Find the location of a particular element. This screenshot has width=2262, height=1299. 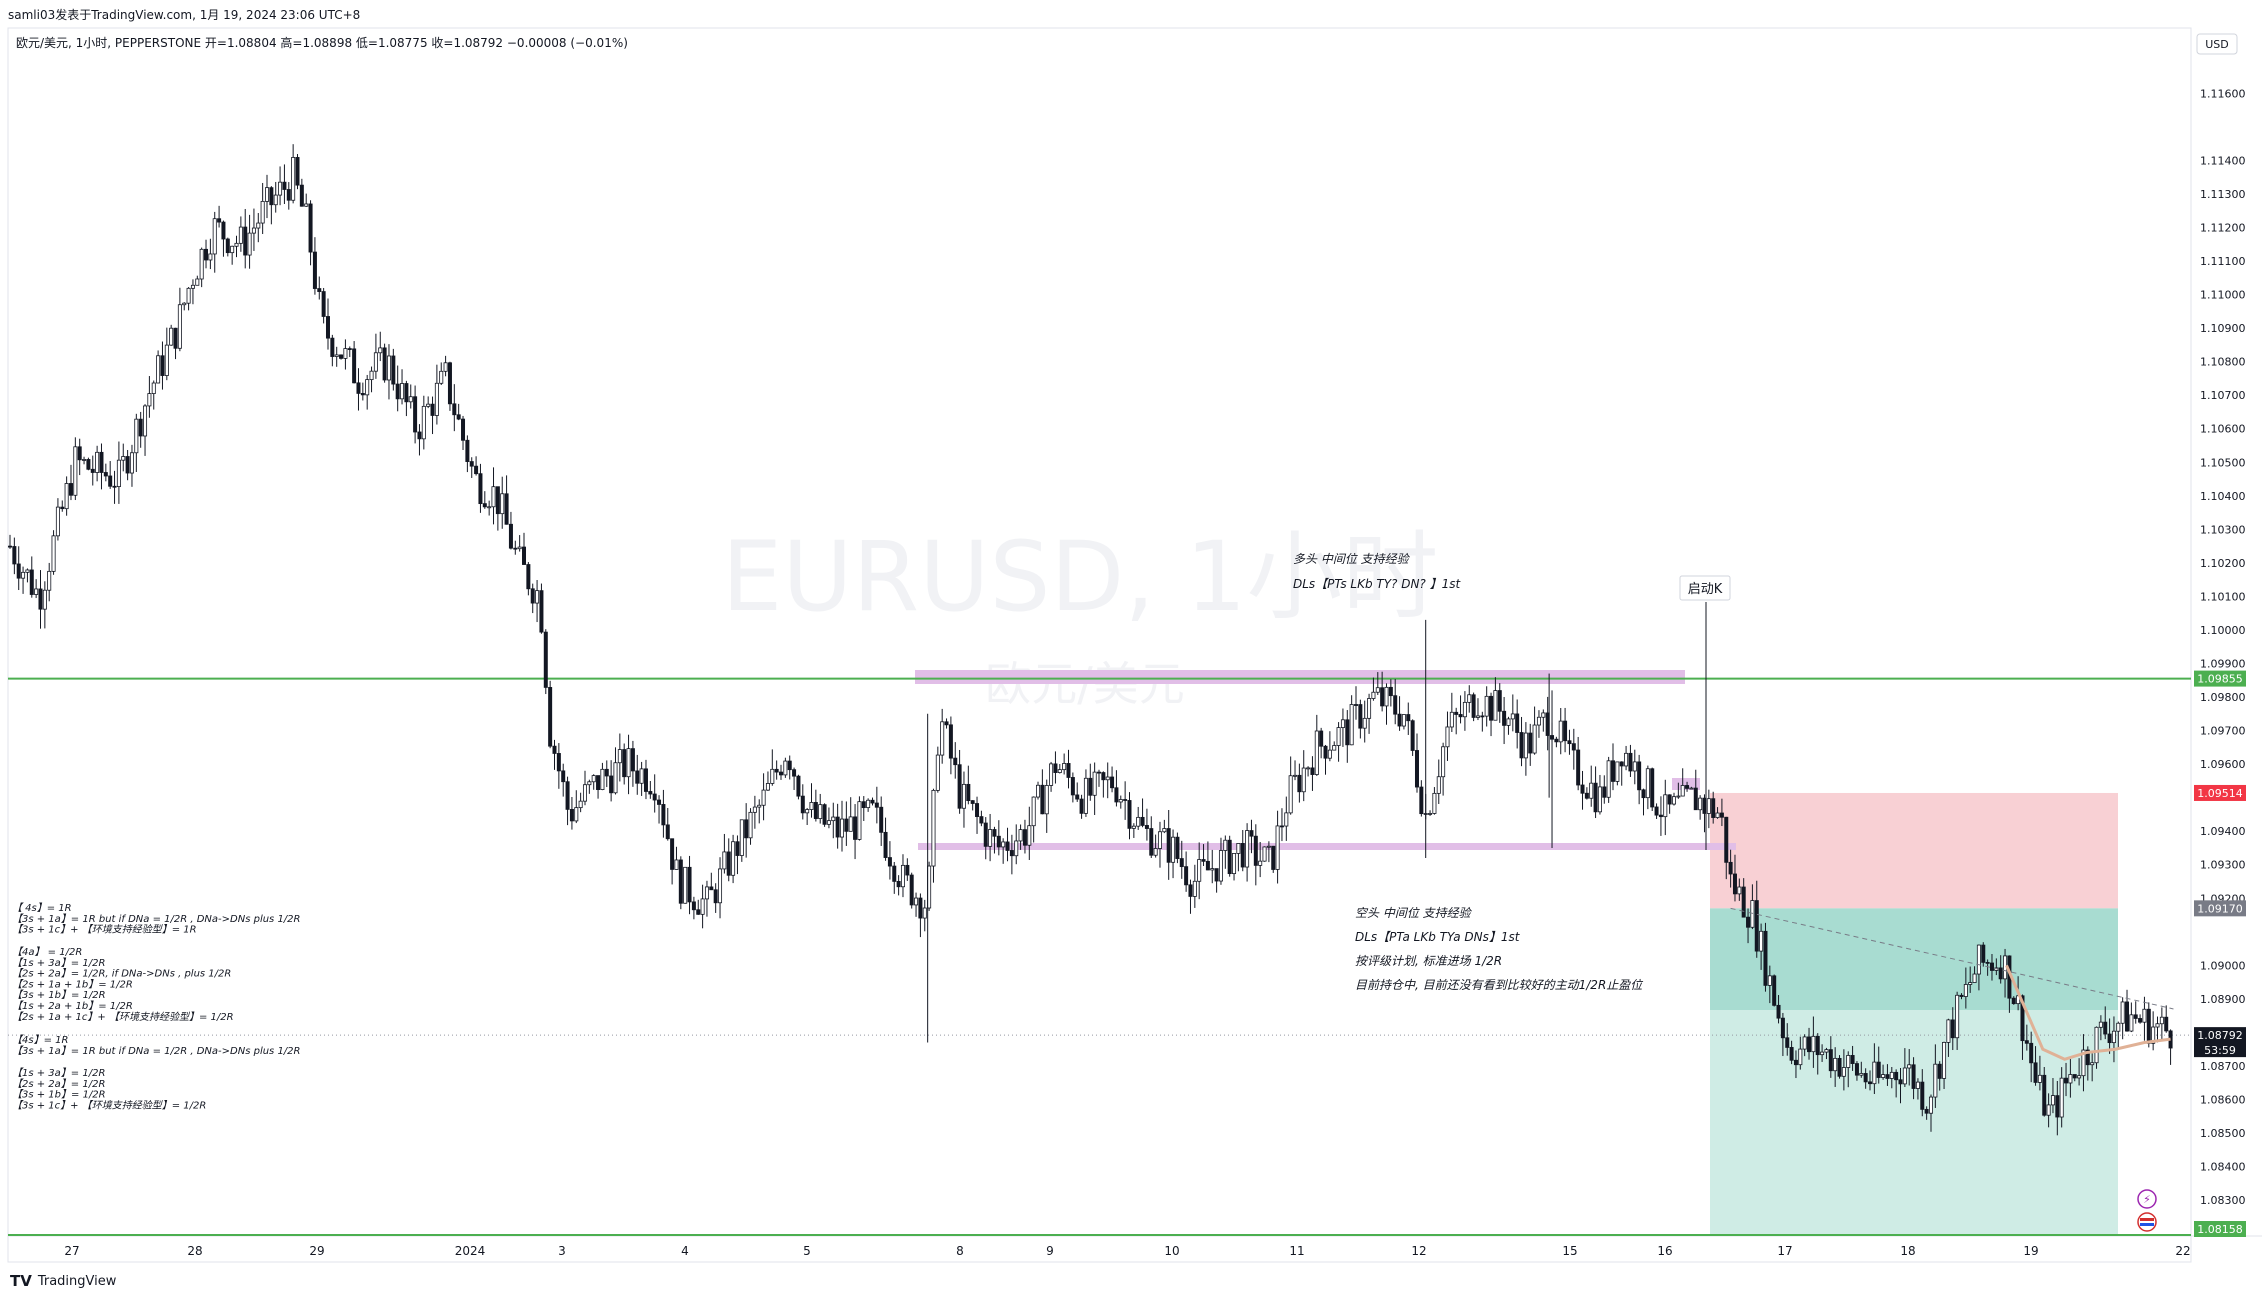

time-tick-label: 12 is located at coordinates (1418, 1251).